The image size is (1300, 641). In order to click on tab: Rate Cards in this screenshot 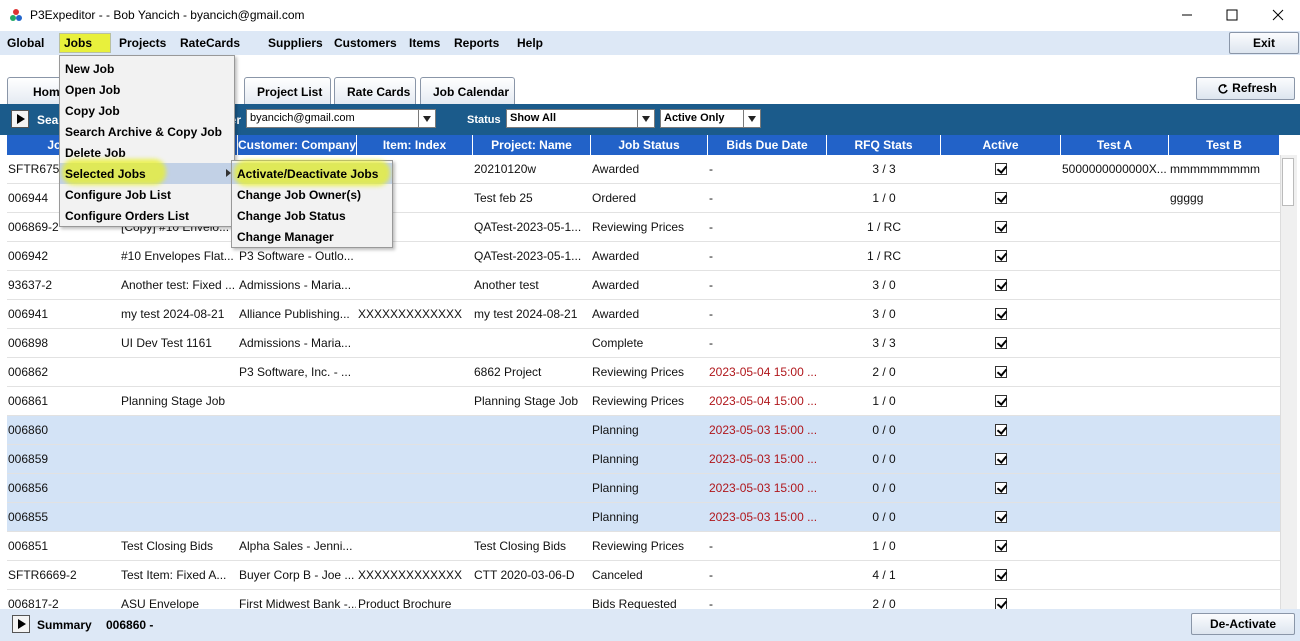, I will do `click(375, 90)`.